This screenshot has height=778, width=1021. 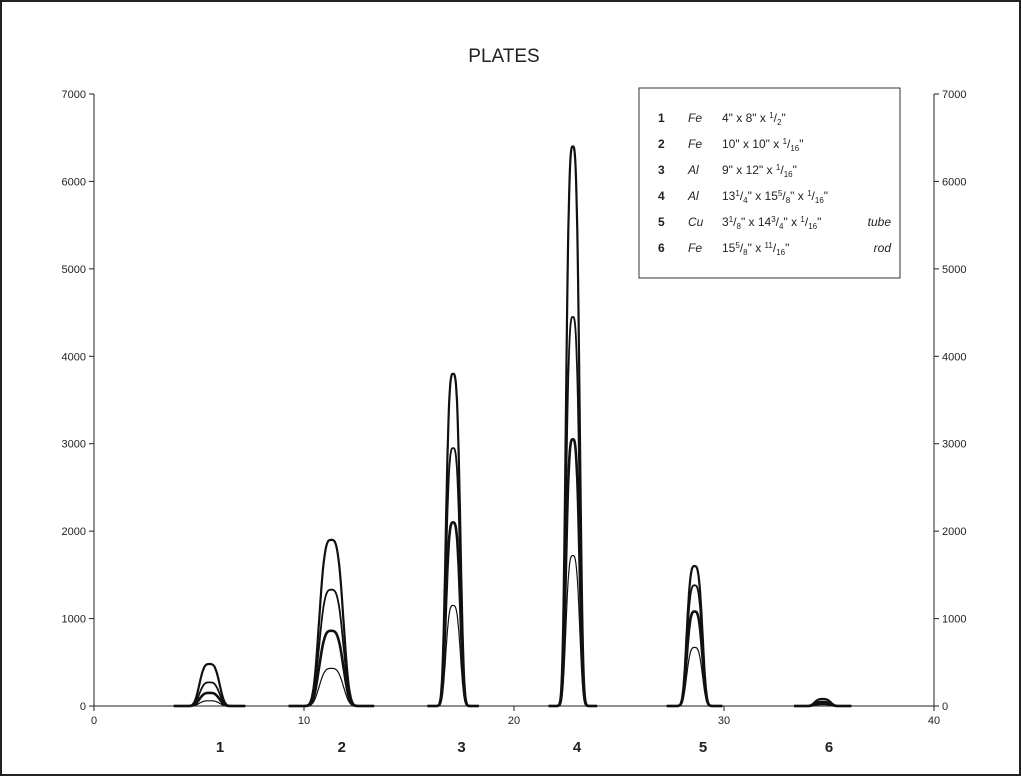 I want to click on y-tick-label-right: 1000, so click(x=954, y=620).